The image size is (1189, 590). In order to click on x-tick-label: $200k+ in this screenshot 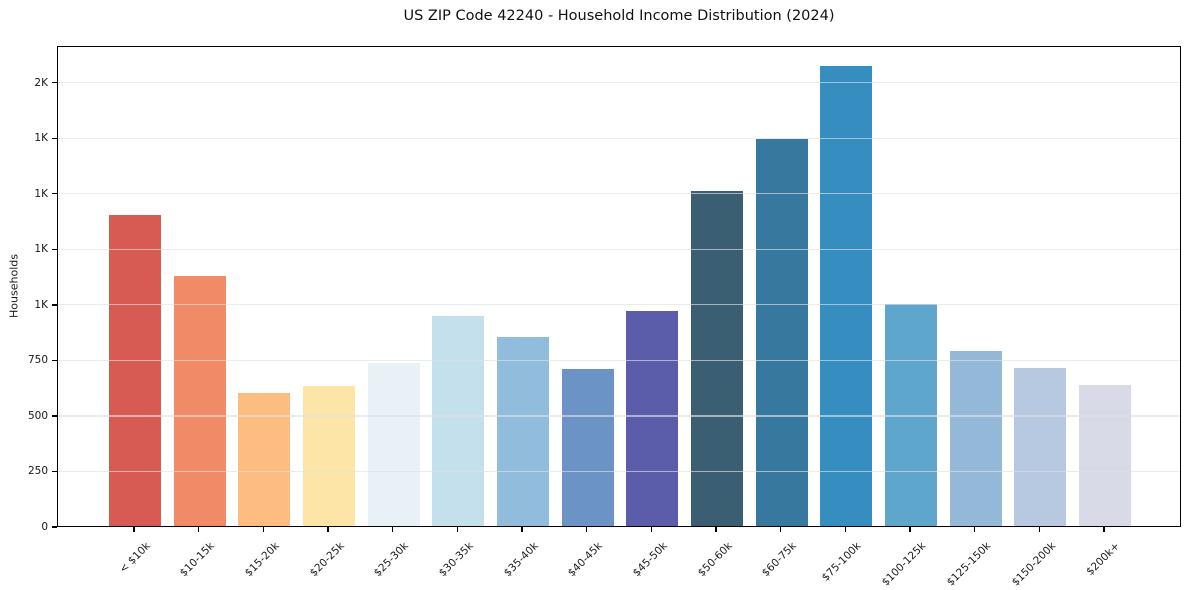, I will do `click(1103, 559)`.